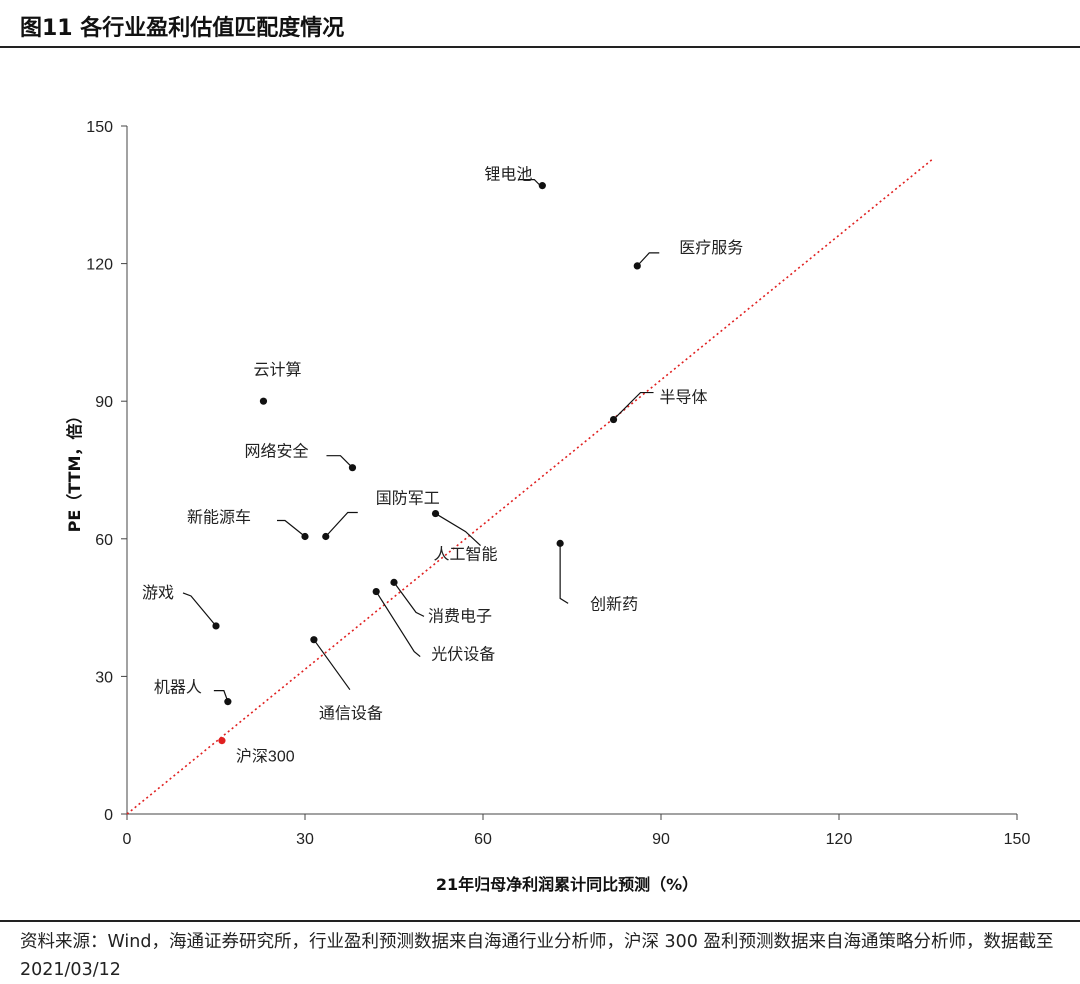 The width and height of the screenshot is (1080, 984). I want to click on point-label: 国防军工, so click(408, 498).